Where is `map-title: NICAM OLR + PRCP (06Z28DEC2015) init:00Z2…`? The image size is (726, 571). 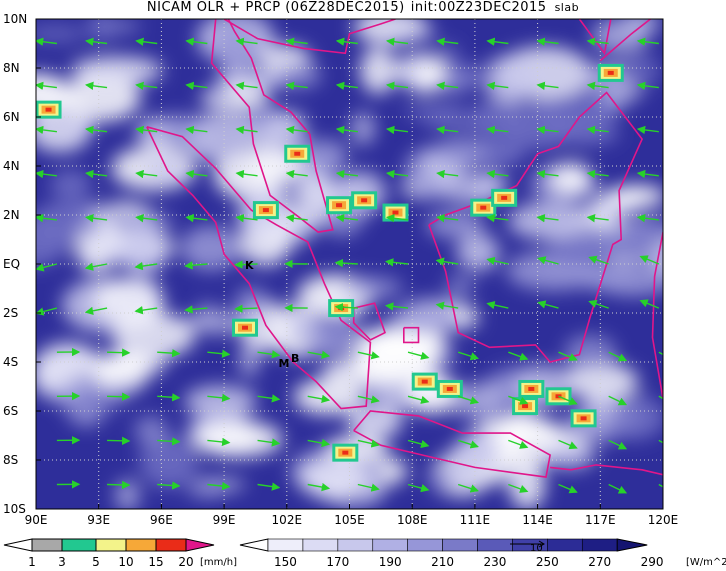 map-title: NICAM OLR + PRCP (06Z28DEC2015) init:00Z2… is located at coordinates (363, 8).